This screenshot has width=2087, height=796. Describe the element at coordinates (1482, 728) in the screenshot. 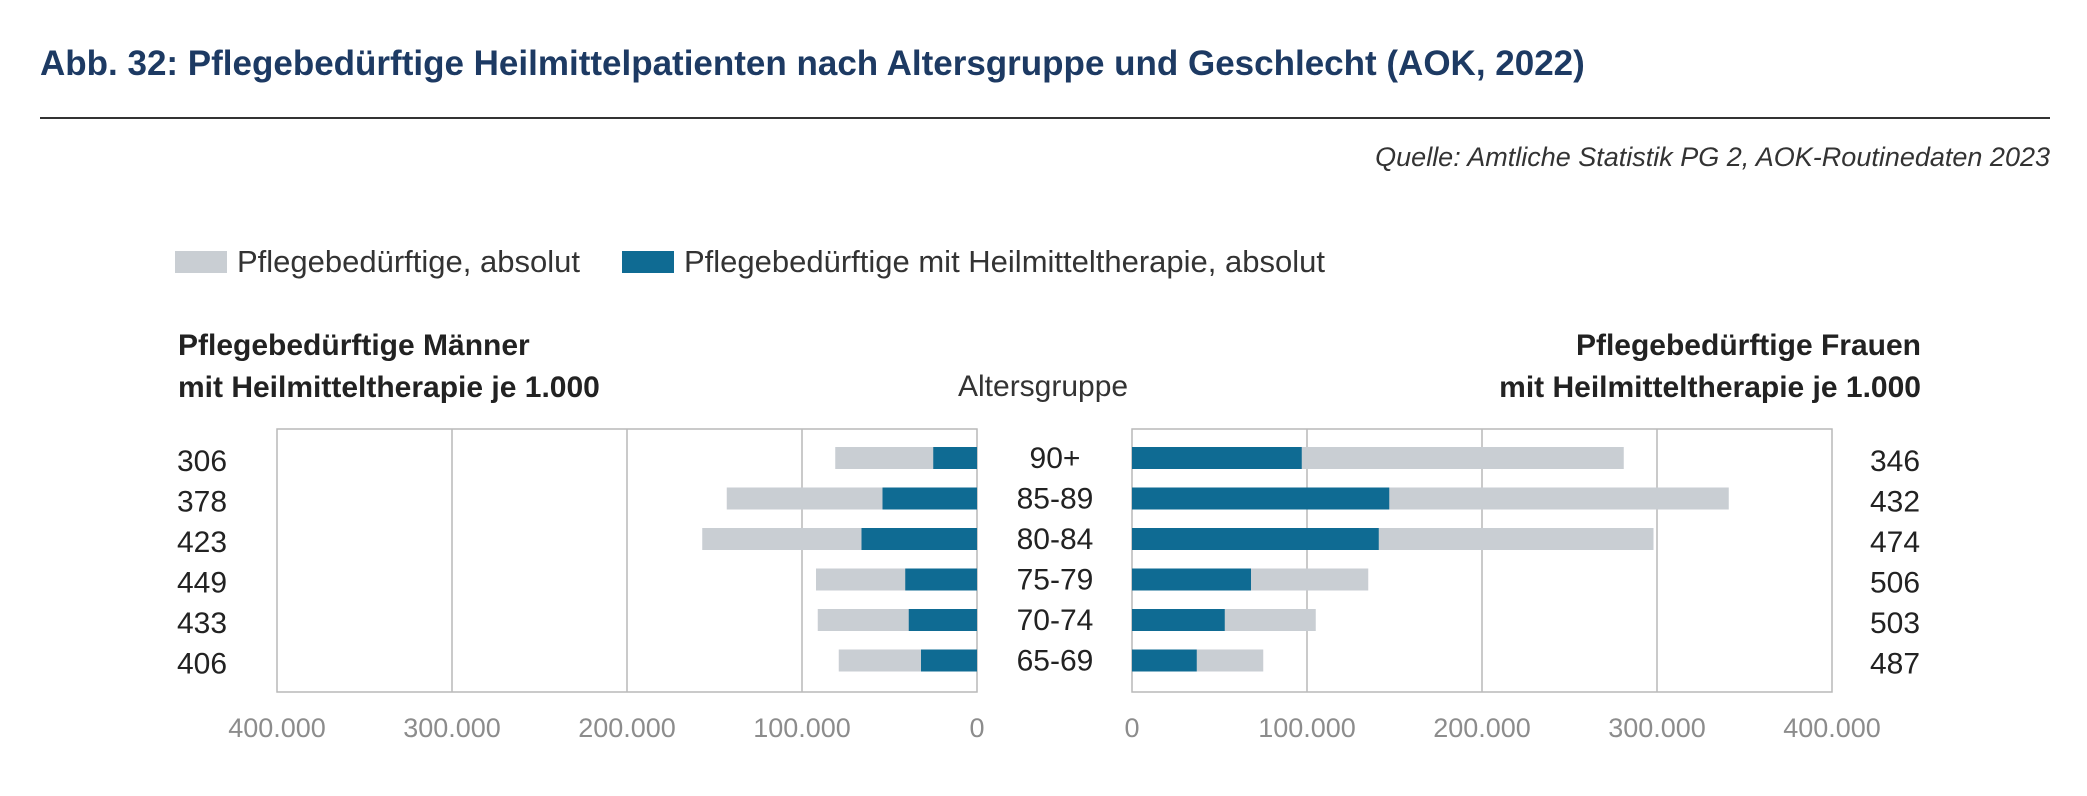

I see `right-x-tick-label: 200.000` at that location.